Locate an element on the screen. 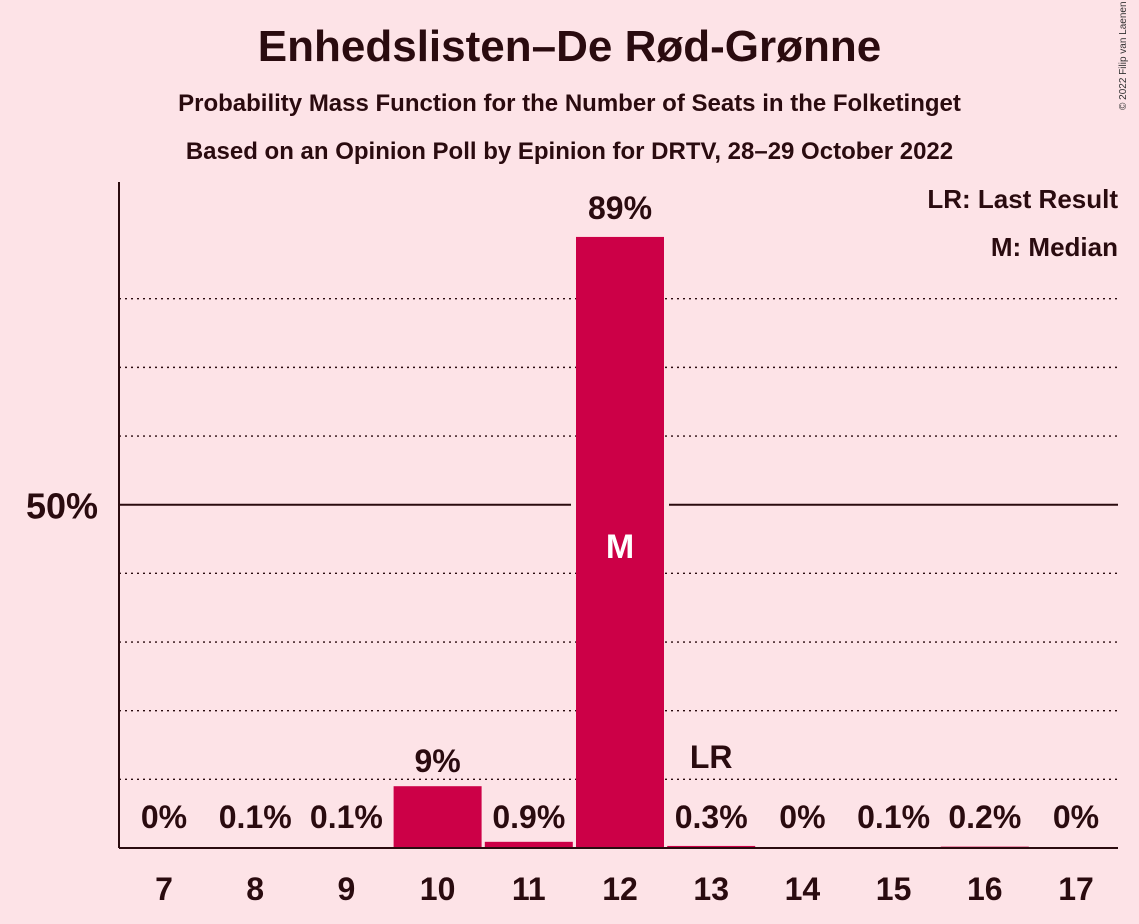 The image size is (1139, 924). x-tick-label-10: 10 is located at coordinates (438, 889).